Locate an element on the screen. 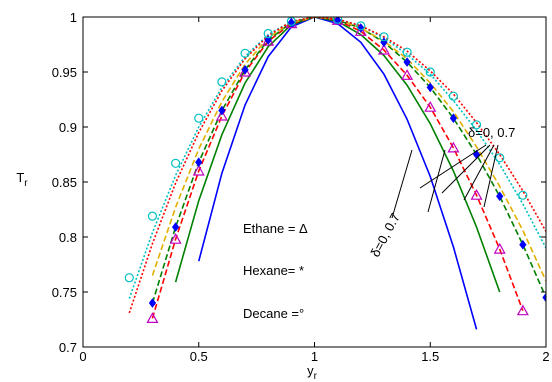 The width and height of the screenshot is (552, 382). y-label: Tr is located at coordinates (22, 179).